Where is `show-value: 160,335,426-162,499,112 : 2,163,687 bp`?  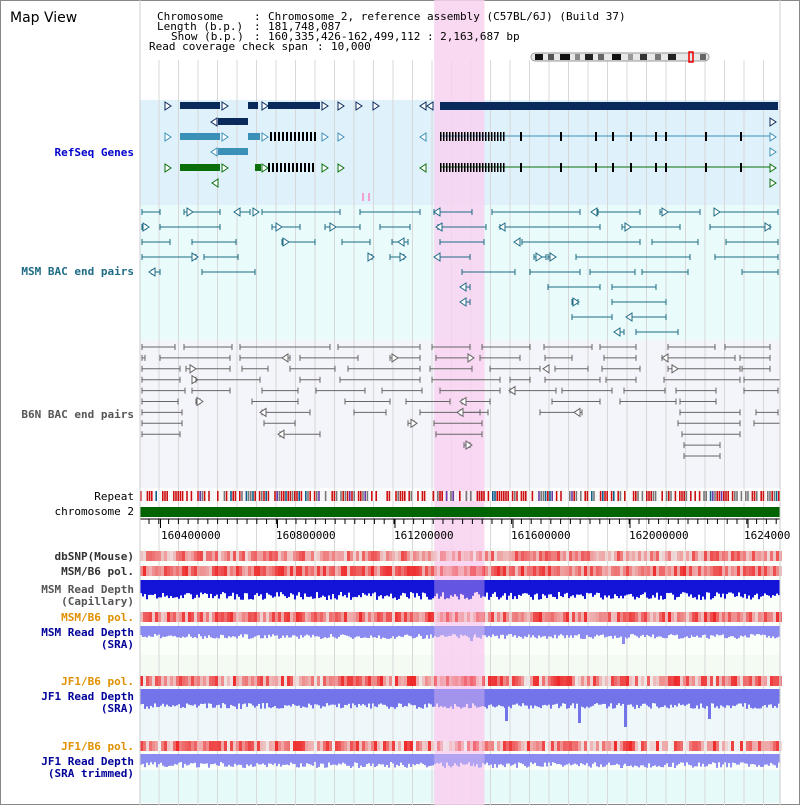 show-value: 160,335,426-162,499,112 : 2,163,687 bp is located at coordinates (394, 36).